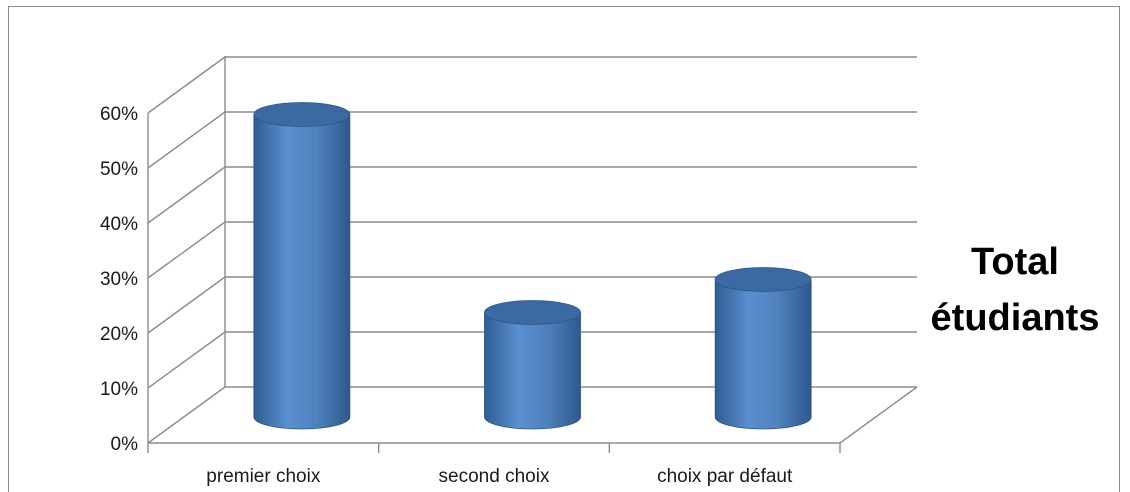 The width and height of the screenshot is (1130, 492). I want to click on x-axis, so click(494, 448).